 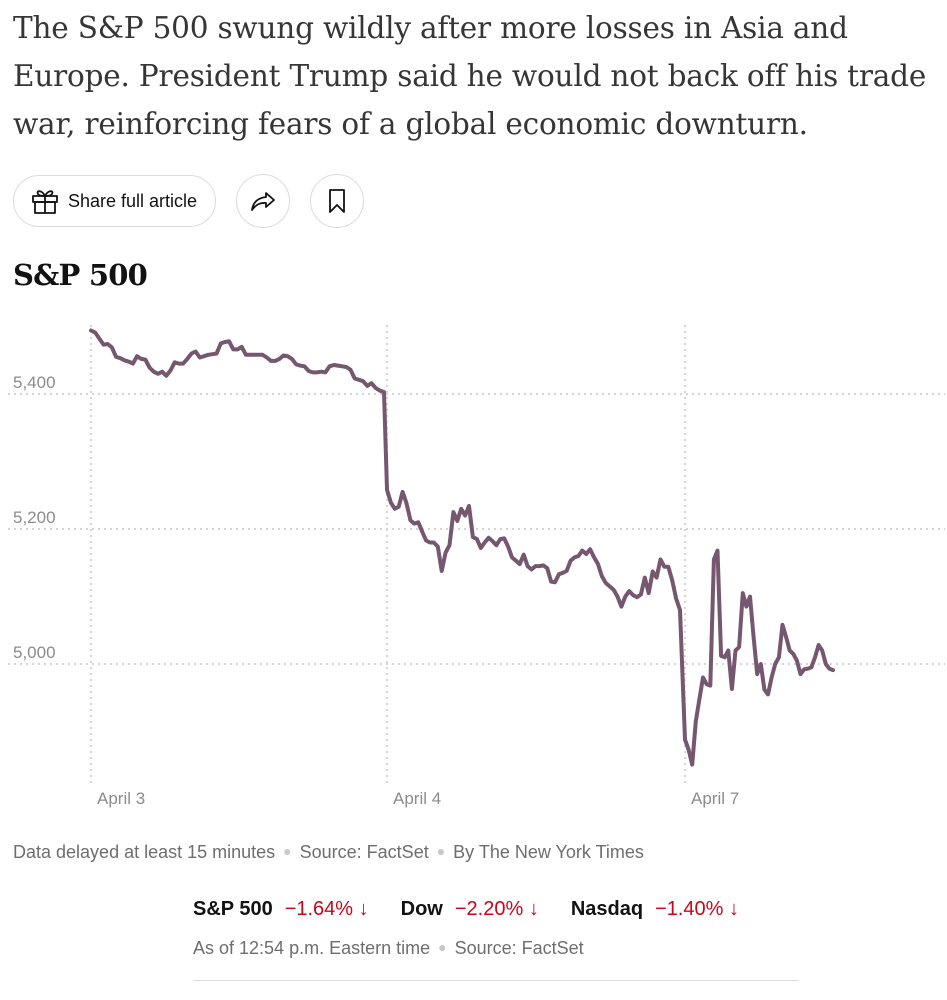 I want to click on share-button, so click(x=263, y=201).